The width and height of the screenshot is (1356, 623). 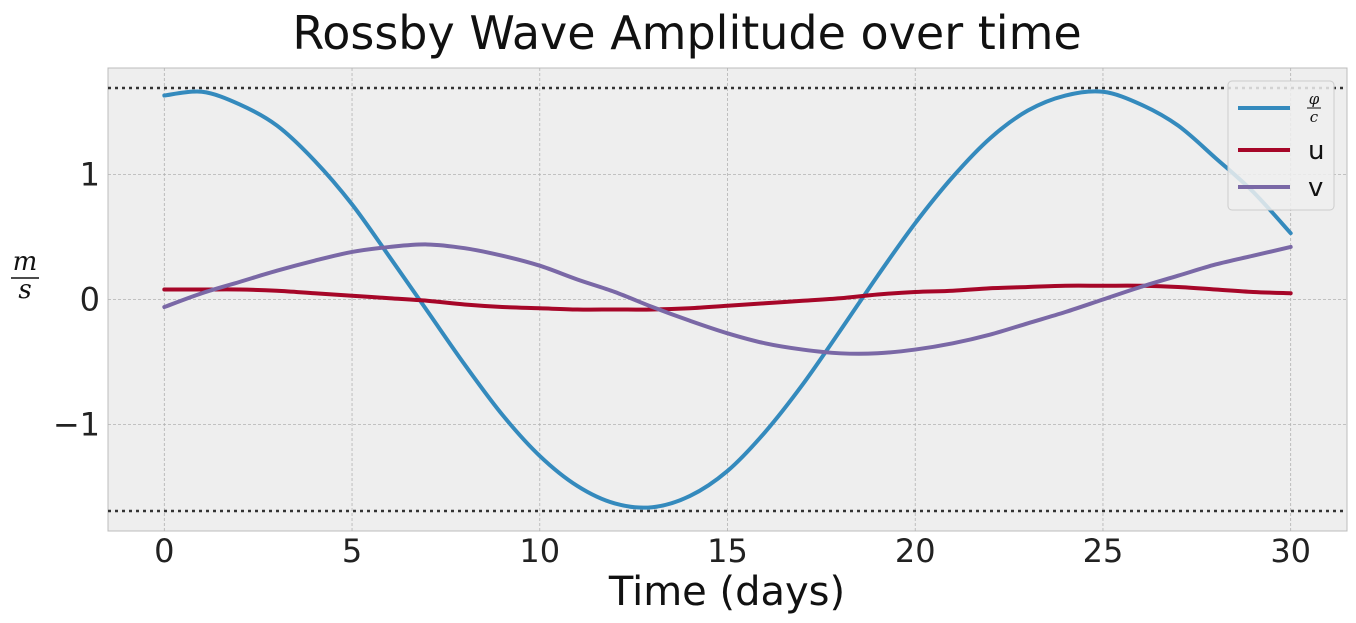 I want to click on x-tick-label: 5, so click(x=352, y=551).